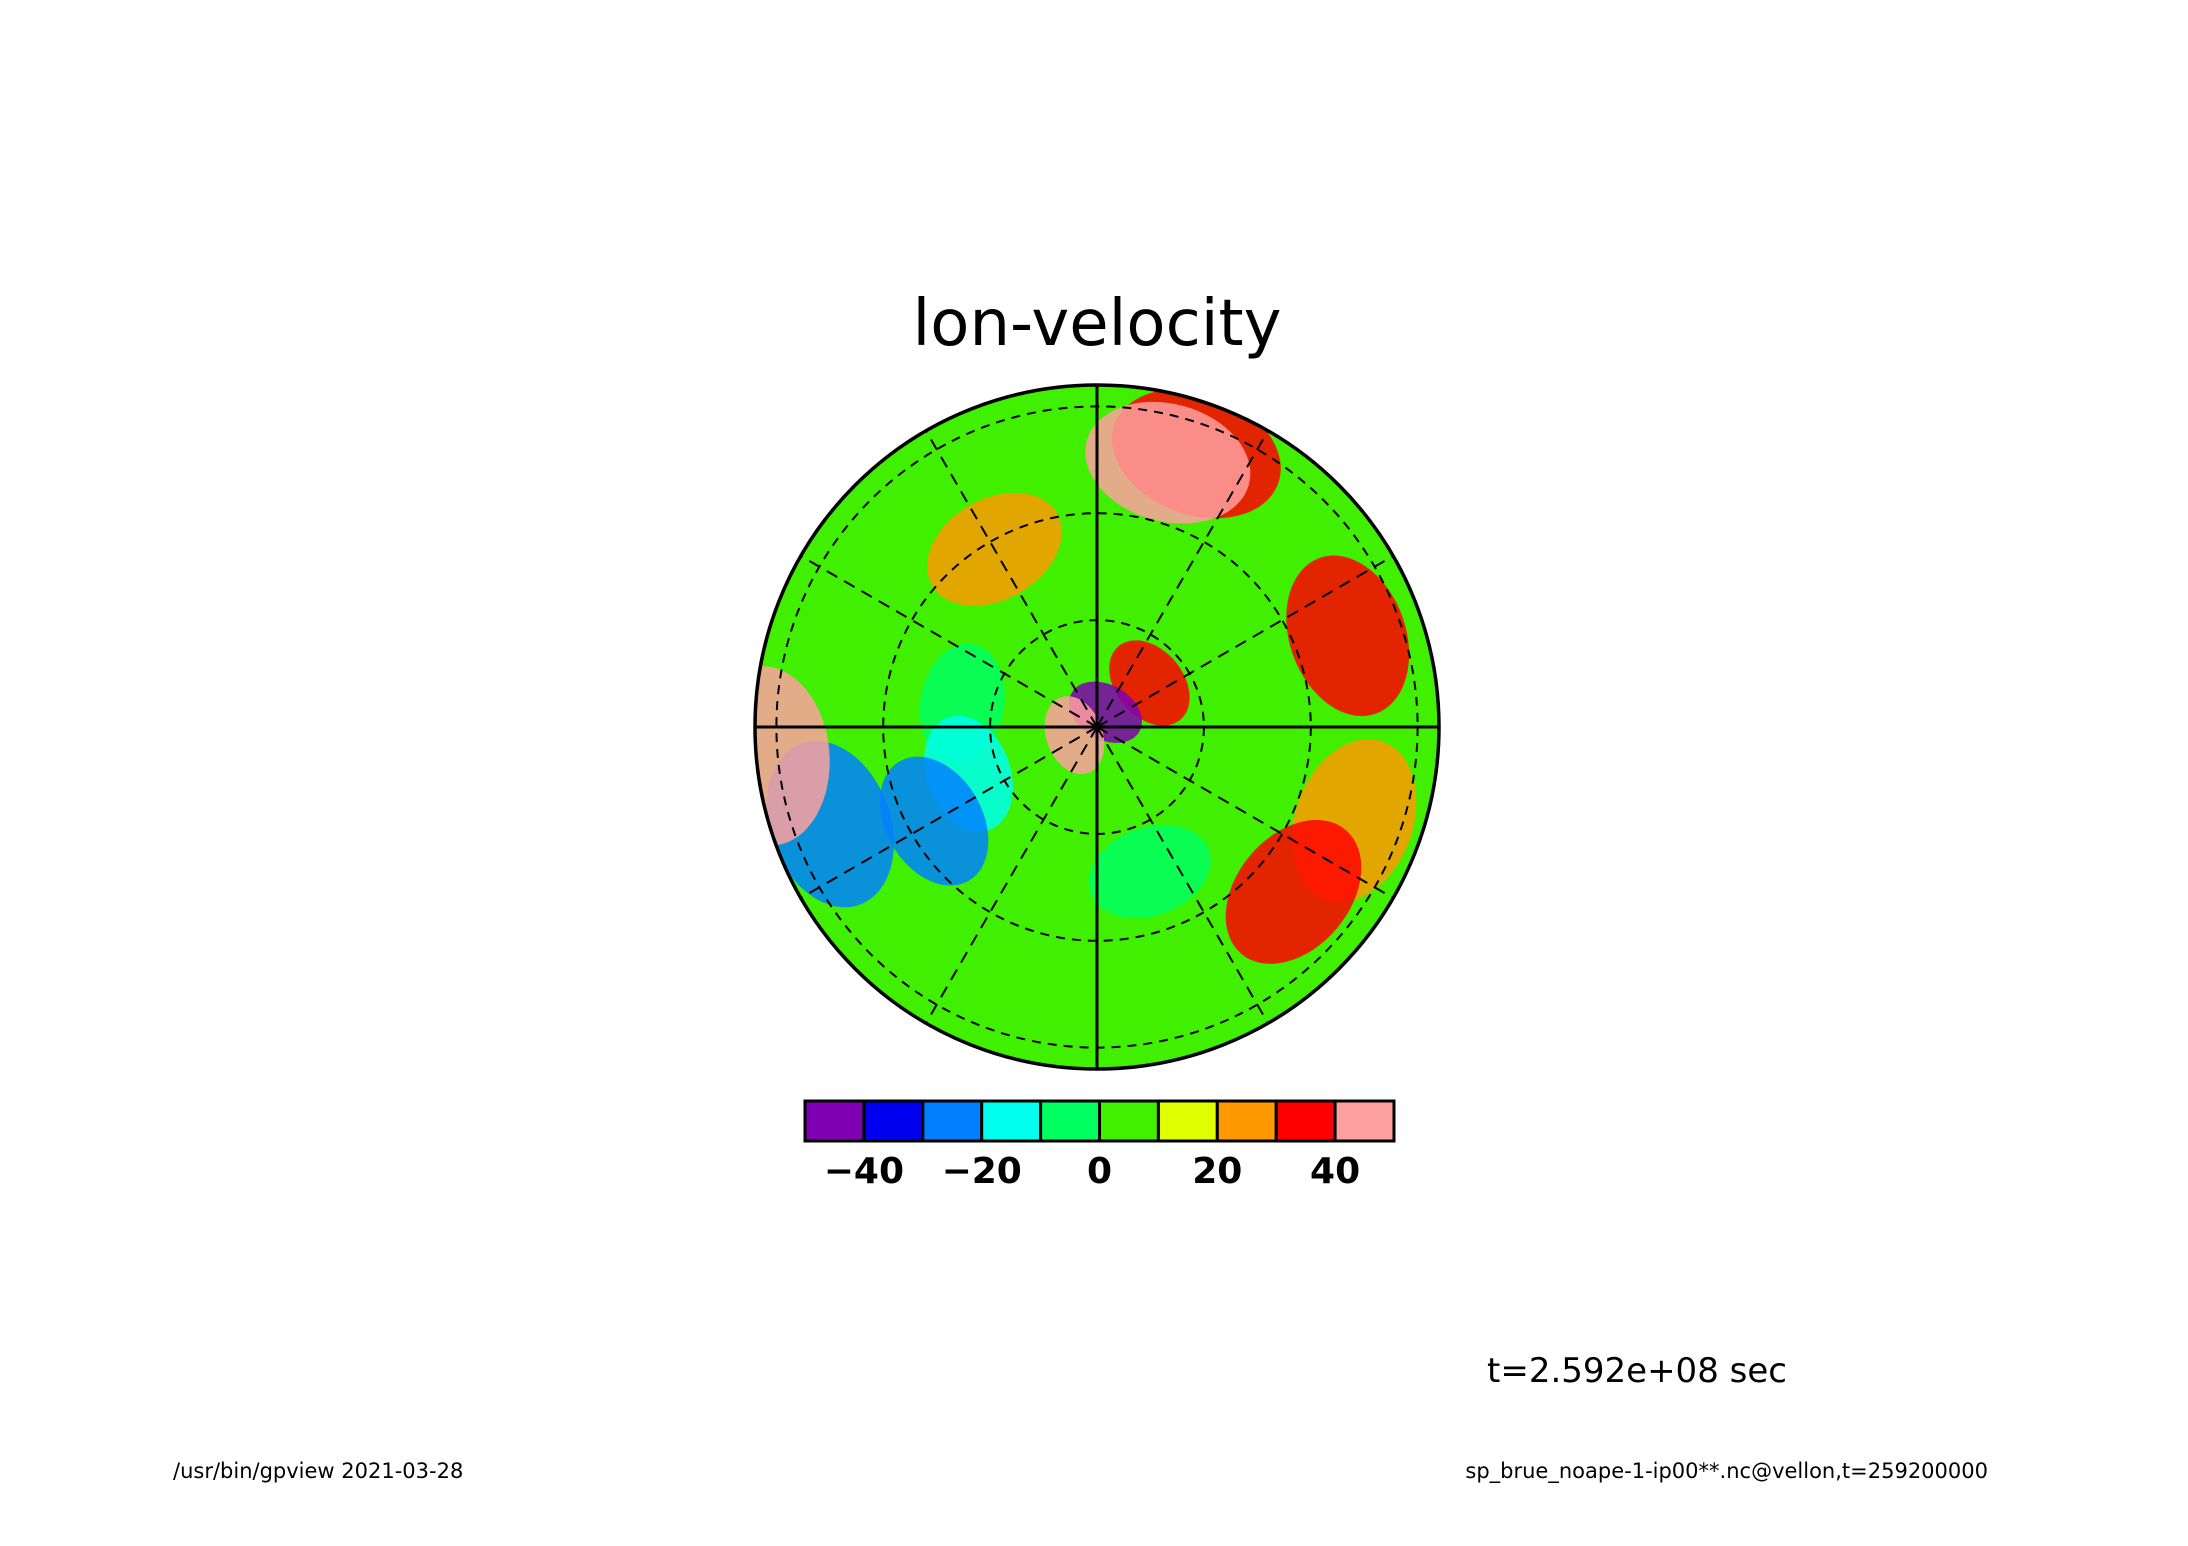  I want to click on colorbar-tick-label: 0, so click(1099, 1171).